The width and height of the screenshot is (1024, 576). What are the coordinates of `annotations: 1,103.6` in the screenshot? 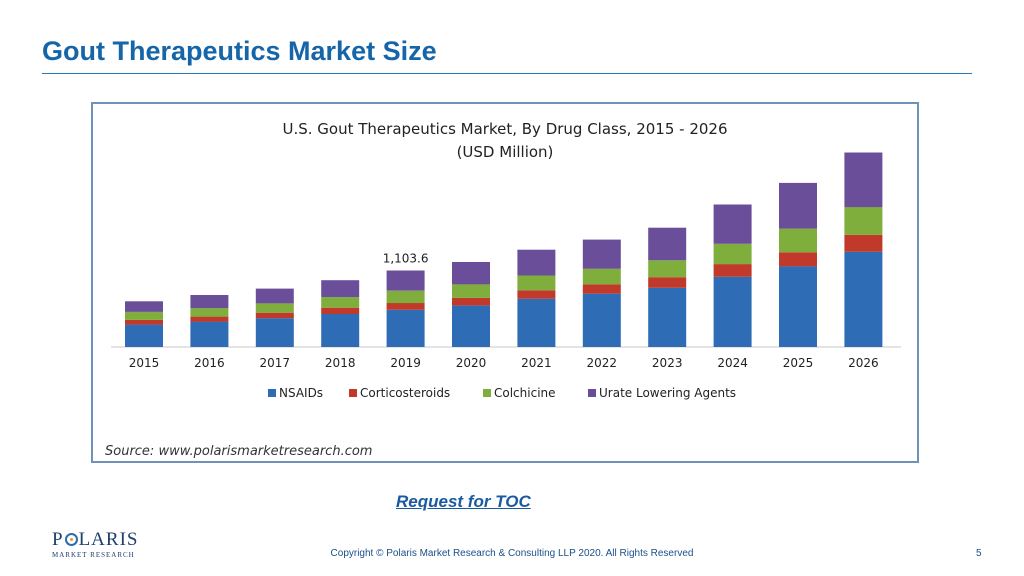 It's located at (406, 259).